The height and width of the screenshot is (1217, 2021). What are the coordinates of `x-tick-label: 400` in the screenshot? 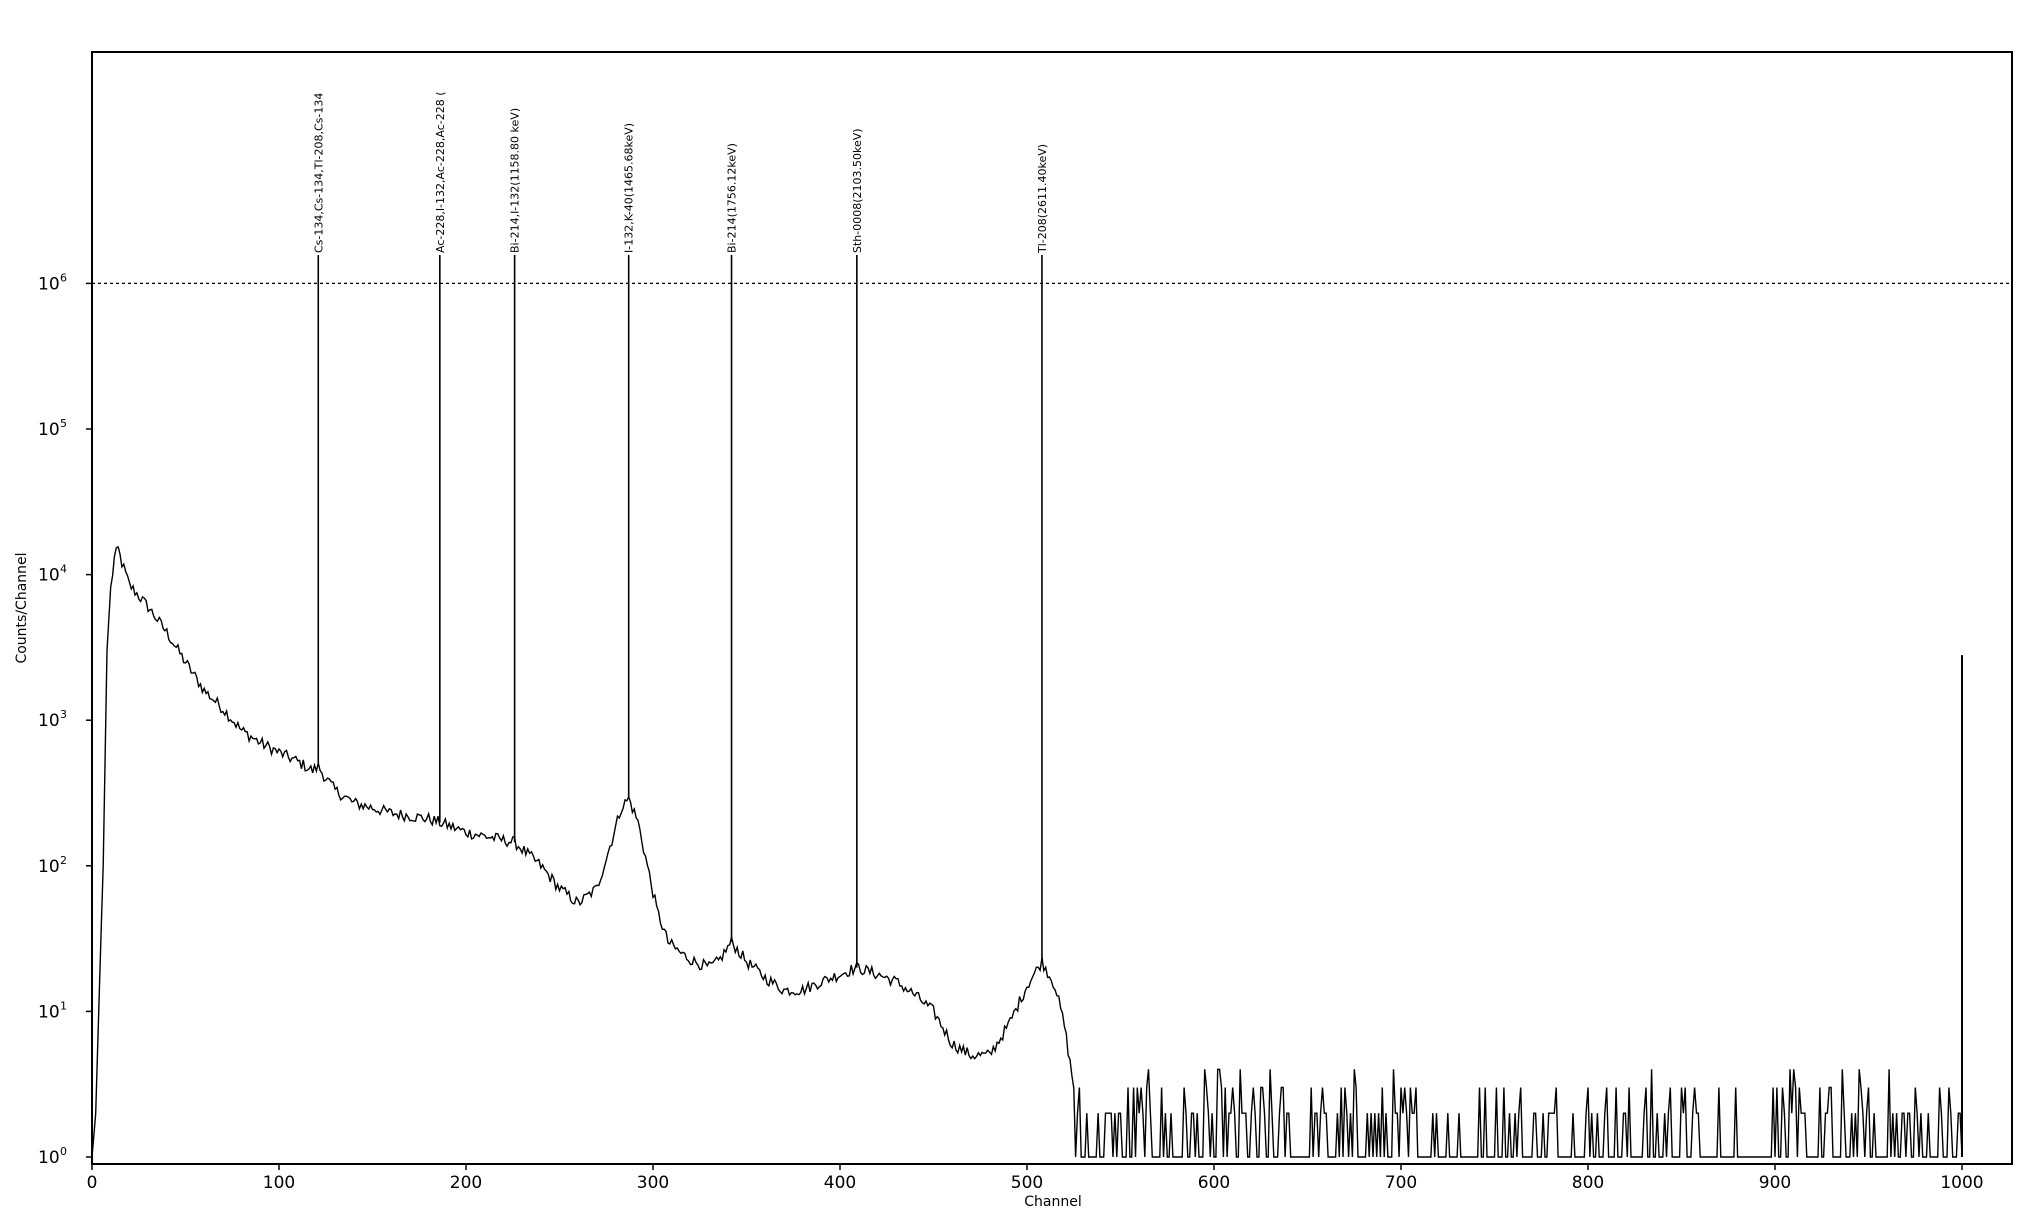 It's located at (840, 1183).